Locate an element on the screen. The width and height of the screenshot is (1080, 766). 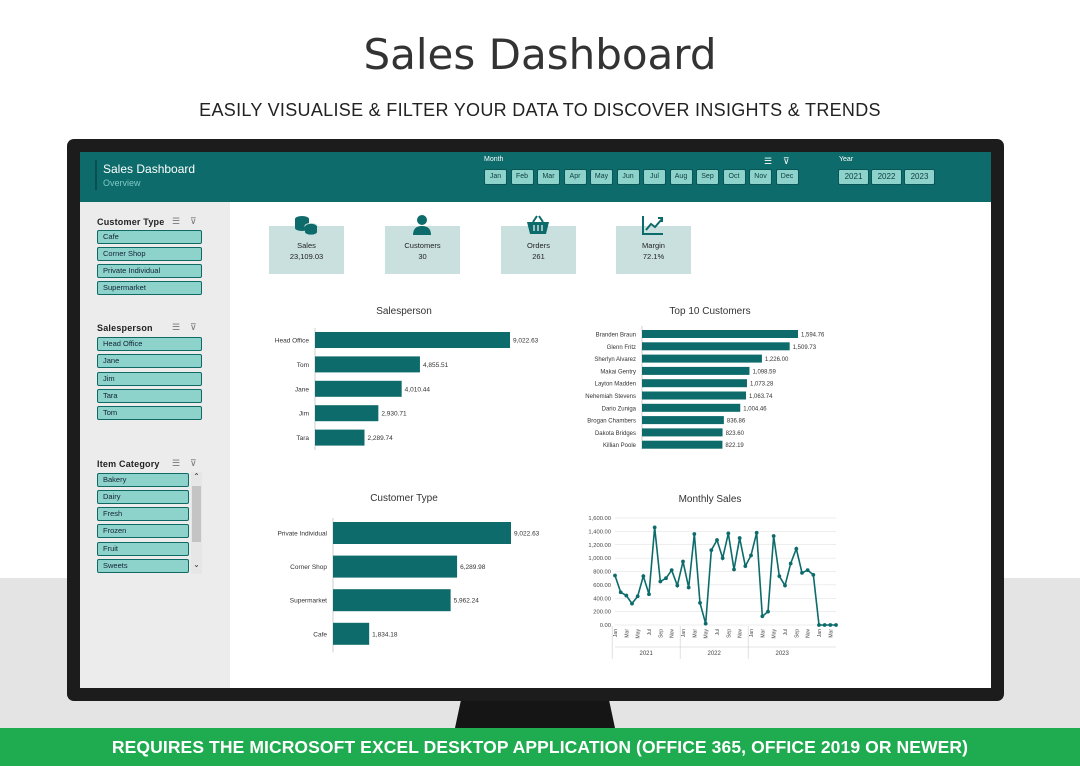
y-tick-label: 800.00 is located at coordinates (602, 573).